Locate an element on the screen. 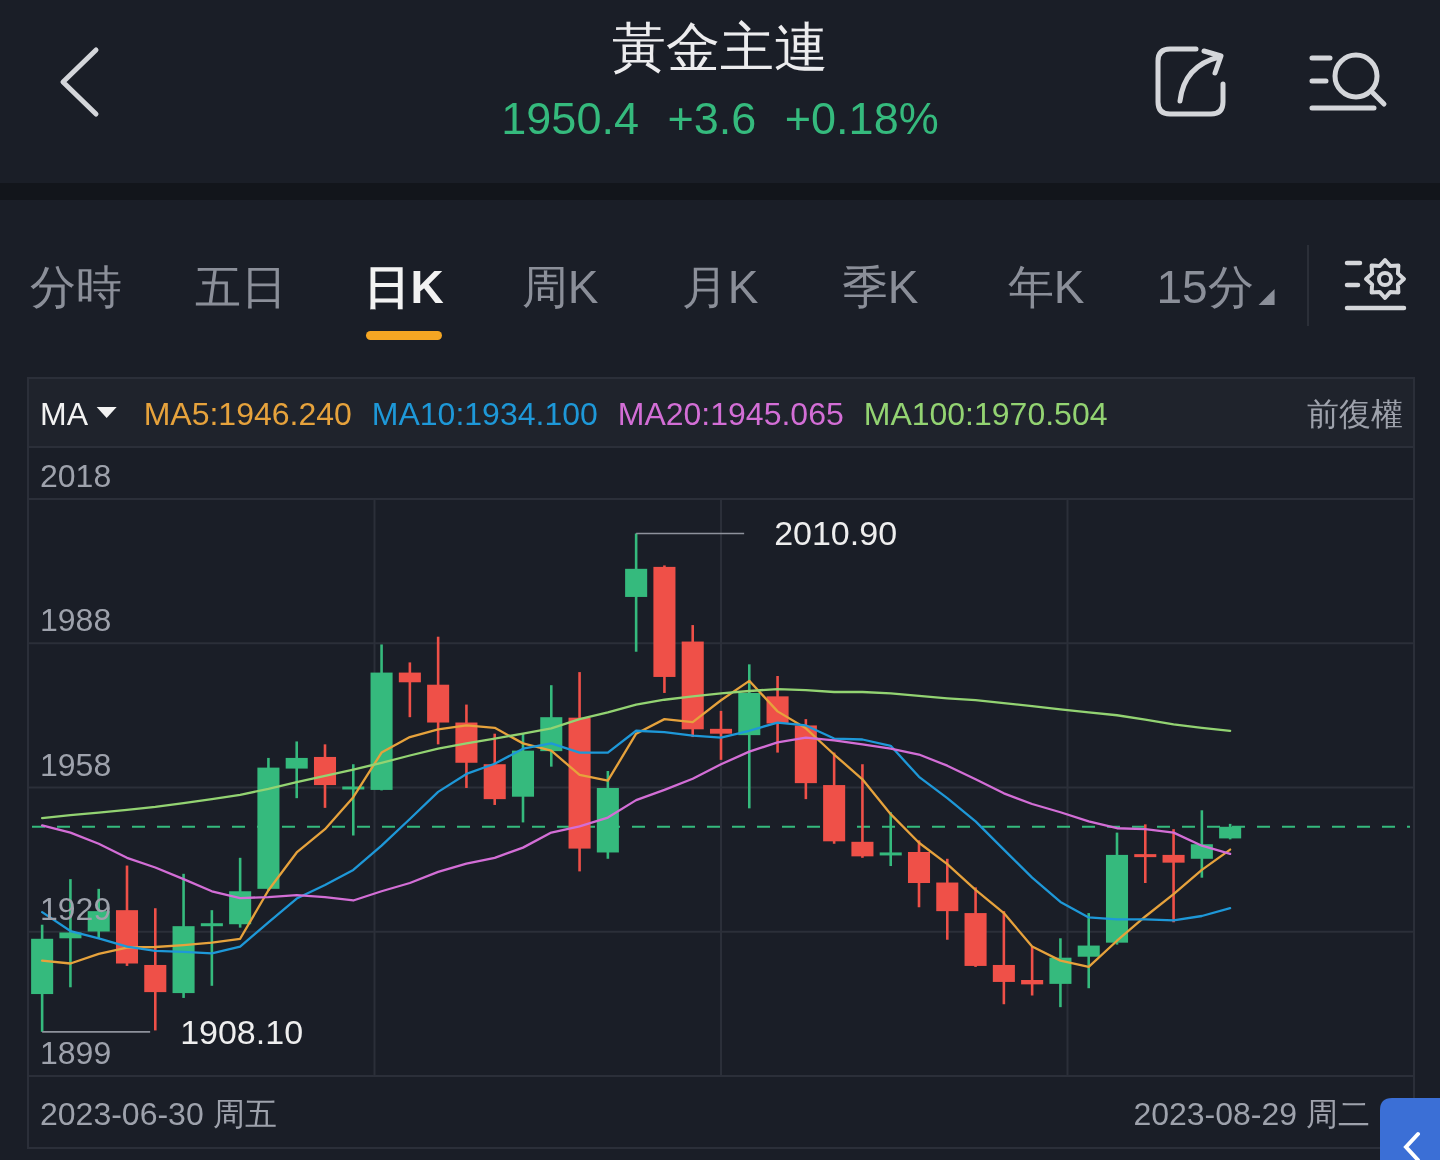  text: 日K is located at coordinates (404, 287).